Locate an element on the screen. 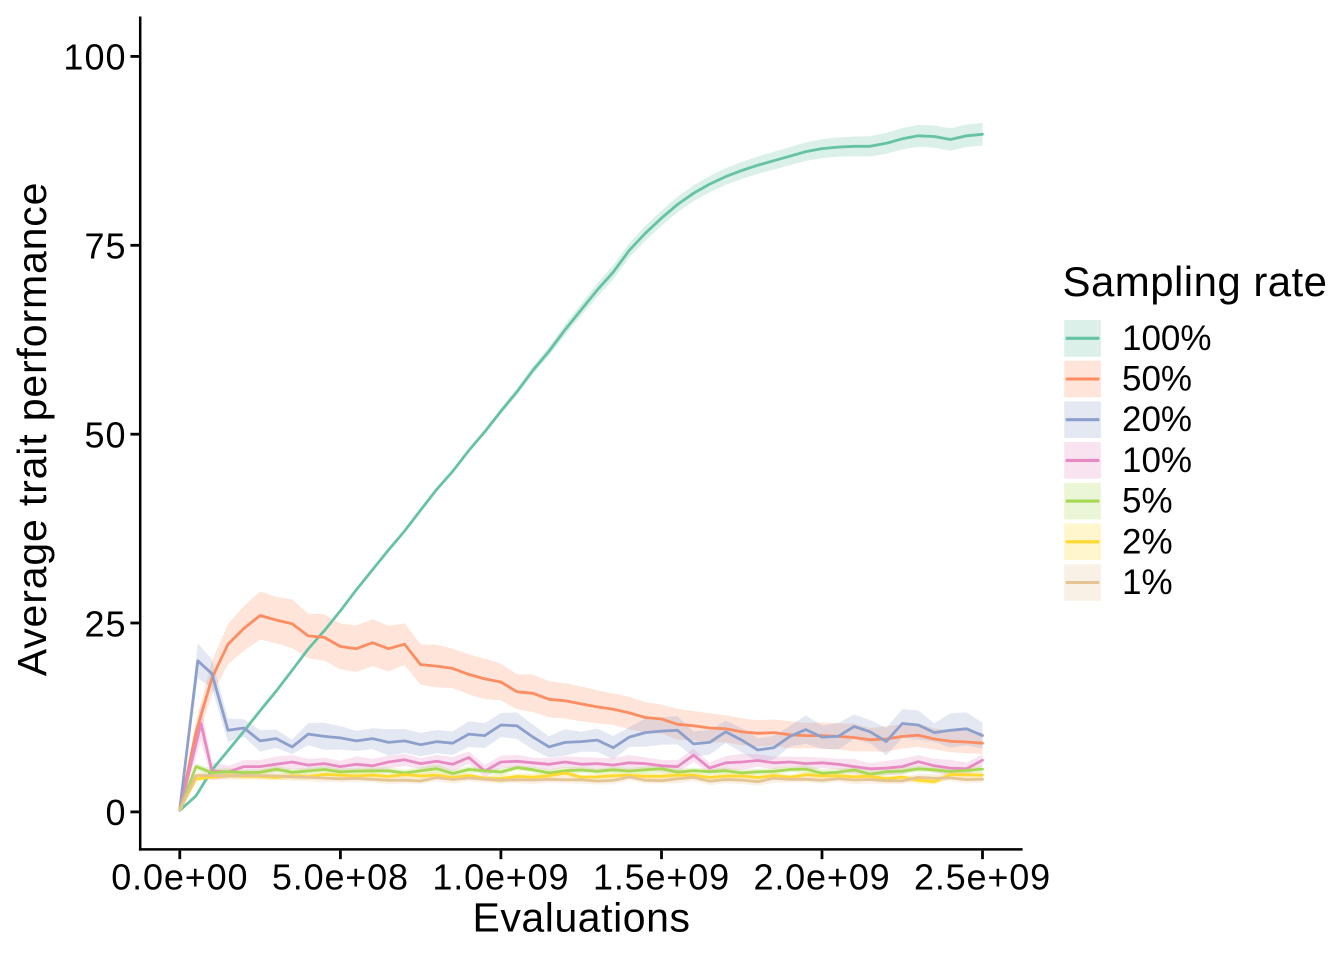 This screenshot has width=1344, height=960. svg-text: Sampling rate is located at coordinates (1195, 281).